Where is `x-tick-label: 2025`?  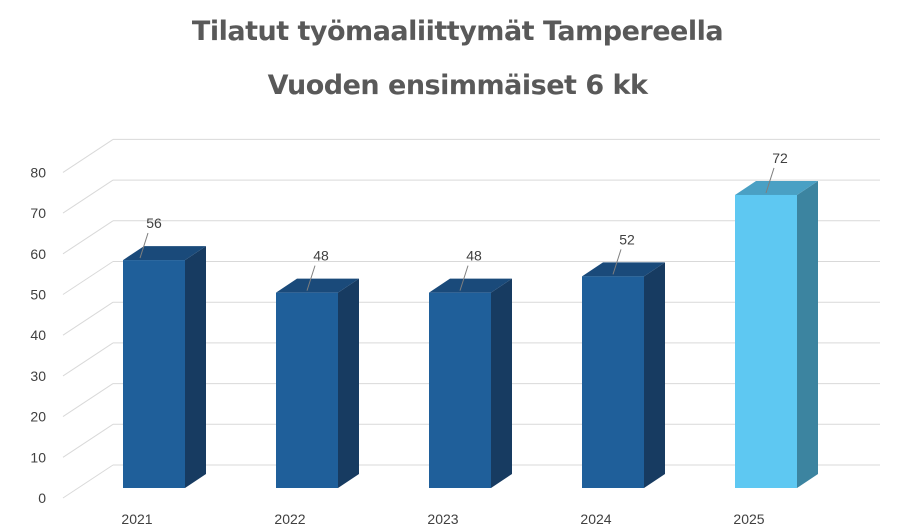 x-tick-label: 2025 is located at coordinates (748, 519).